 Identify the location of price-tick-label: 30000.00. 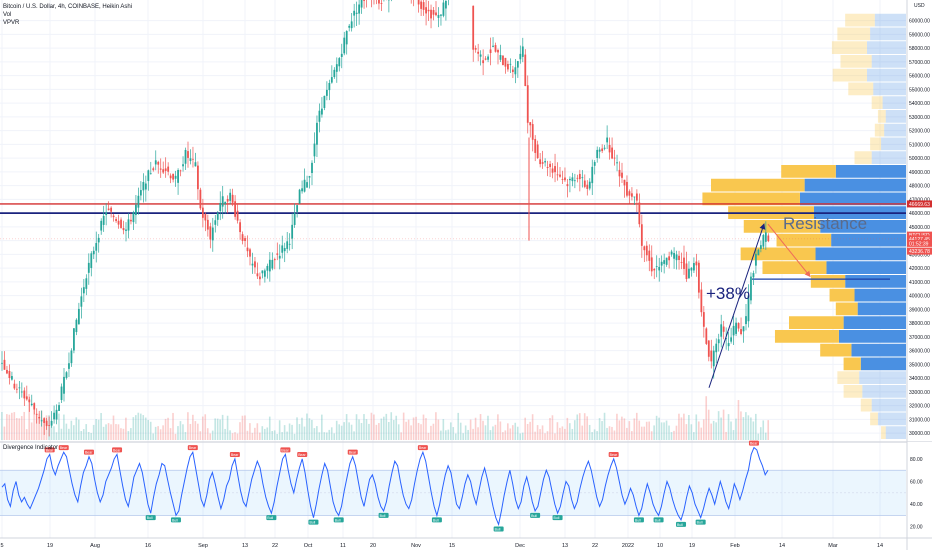
(919, 434).